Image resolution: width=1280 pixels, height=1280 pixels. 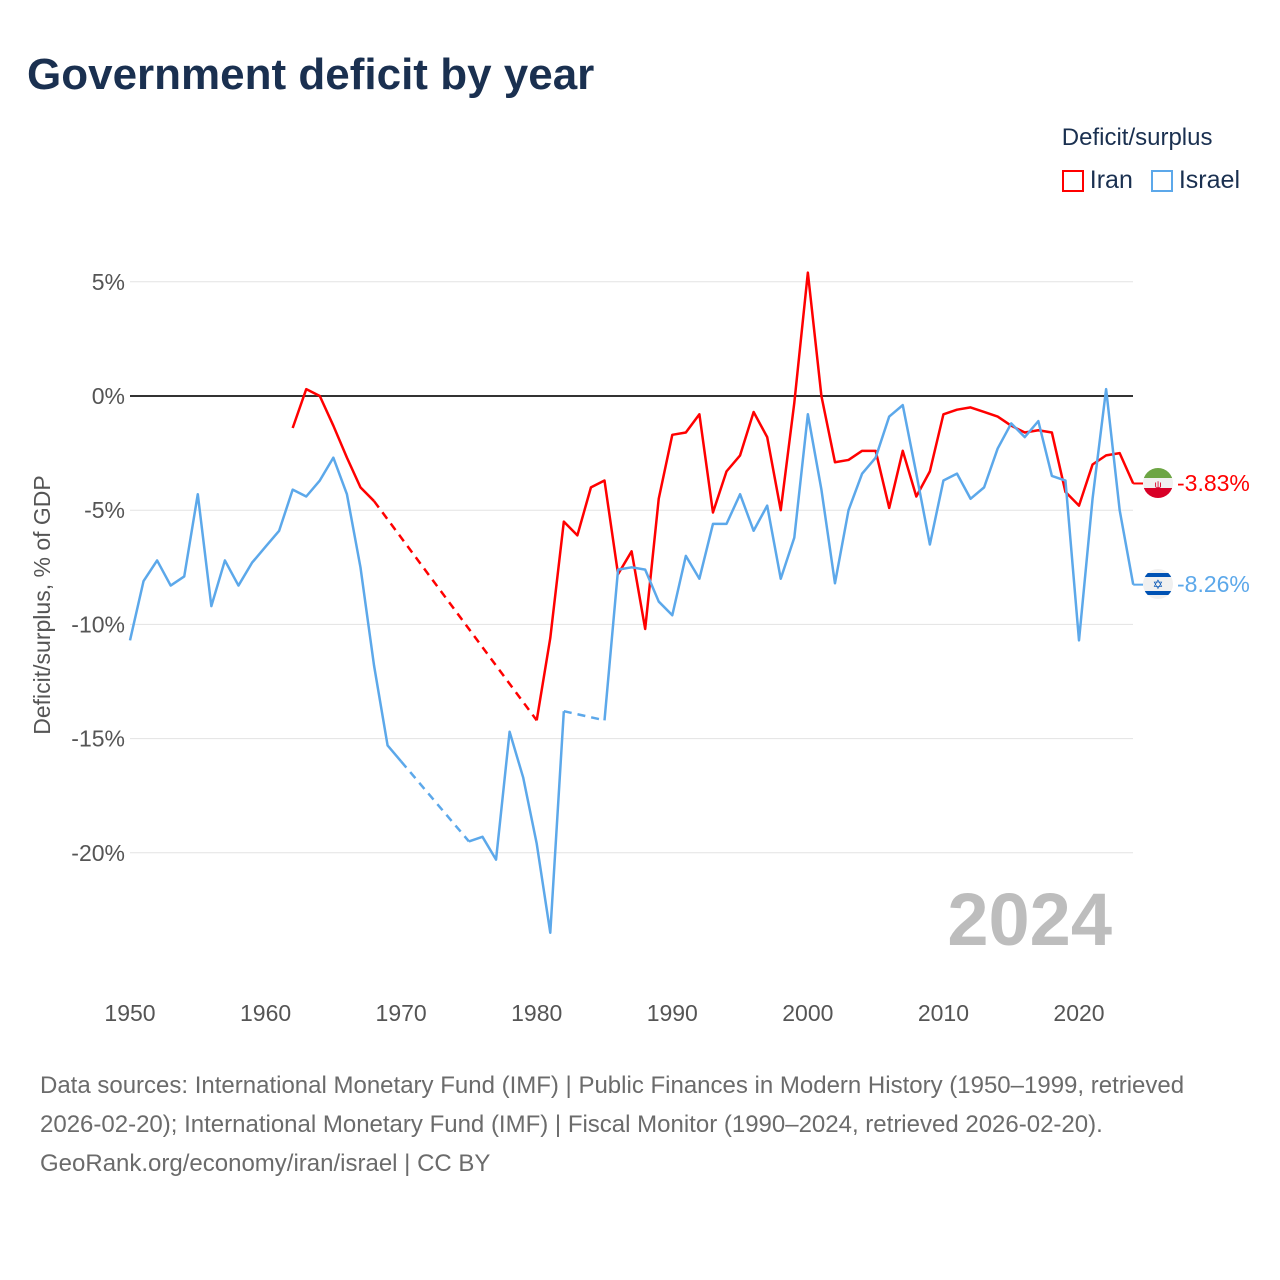 I want to click on x-tick-label: 2000, so click(x=807, y=1013).